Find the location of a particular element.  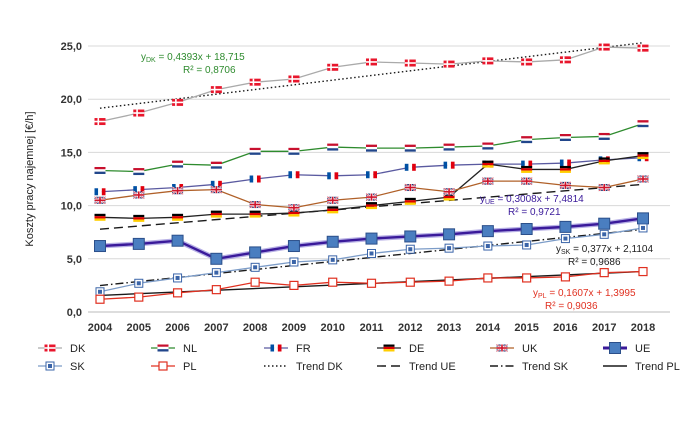

x-tick-label: 2008 is located at coordinates (255, 328).